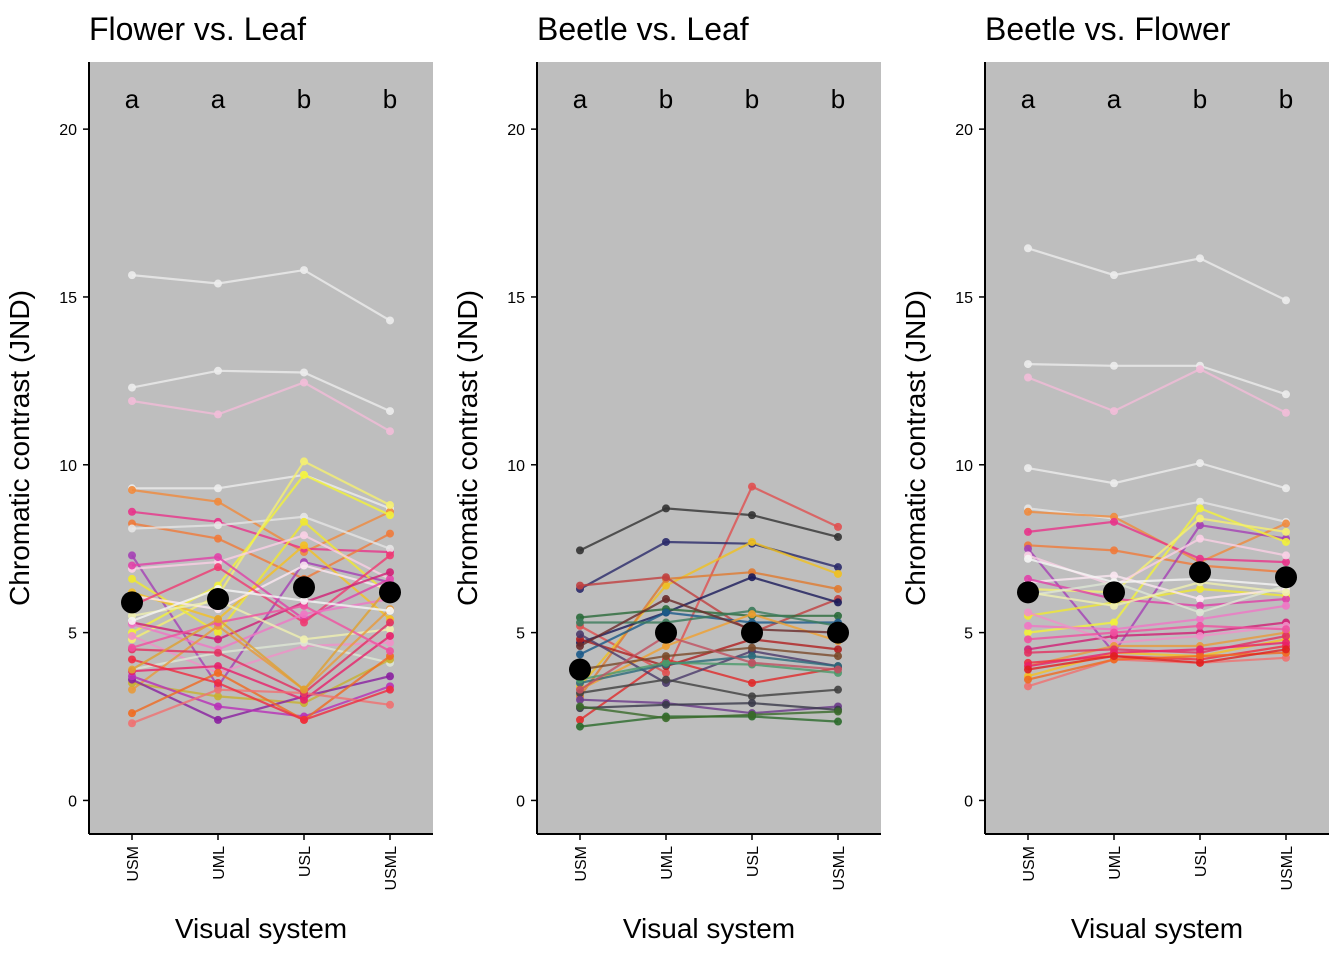 This screenshot has width=1344, height=960. What do you see at coordinates (68, 466) in the screenshot?
I see `y-tick-label: 10` at bounding box center [68, 466].